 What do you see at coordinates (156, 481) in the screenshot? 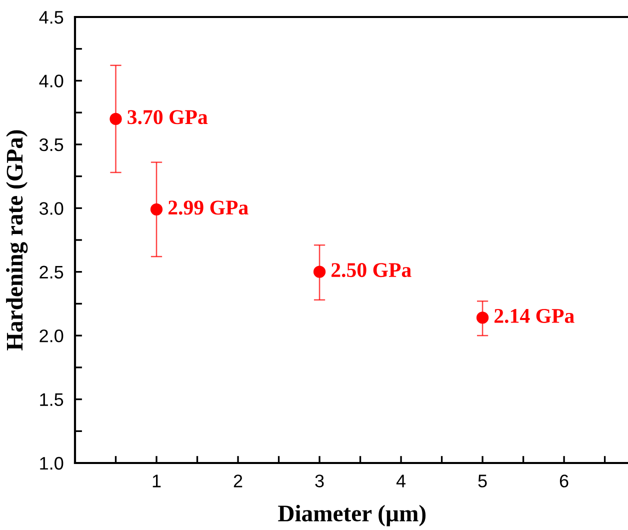
I see `x-tick-label: 1` at bounding box center [156, 481].